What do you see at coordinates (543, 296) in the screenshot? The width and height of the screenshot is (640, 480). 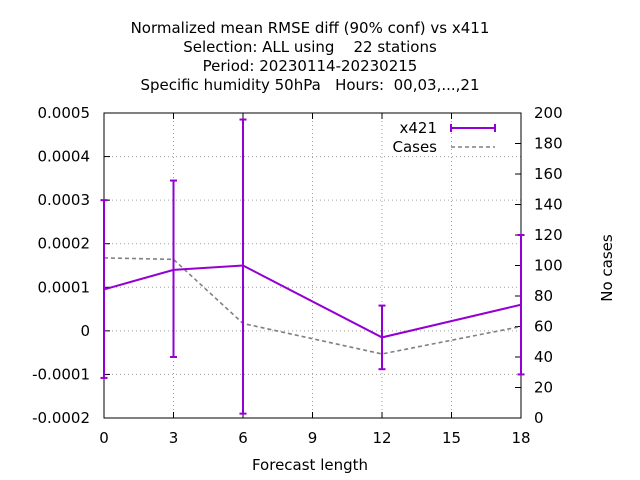 I see `y2-tick-label: 80` at bounding box center [543, 296].